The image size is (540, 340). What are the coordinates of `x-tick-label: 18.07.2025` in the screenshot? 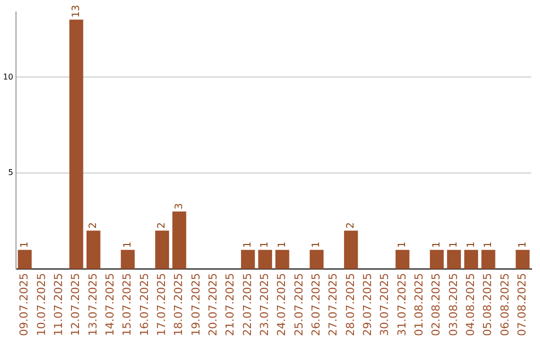 It's located at (179, 304).